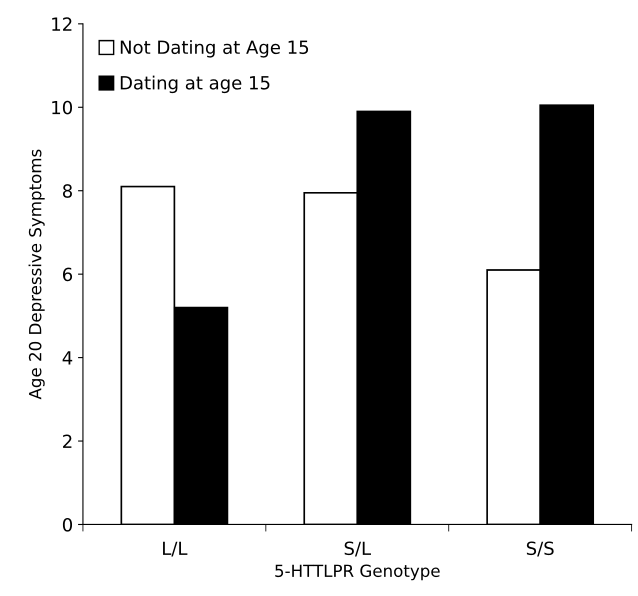  Describe the element at coordinates (357, 549) in the screenshot. I see `x-tick-label: S/L` at that location.